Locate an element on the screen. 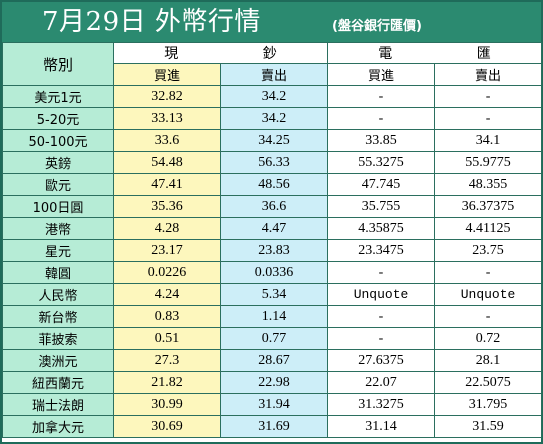 The image size is (543, 444). tt-buy-cell: 23.3475 is located at coordinates (381, 250).